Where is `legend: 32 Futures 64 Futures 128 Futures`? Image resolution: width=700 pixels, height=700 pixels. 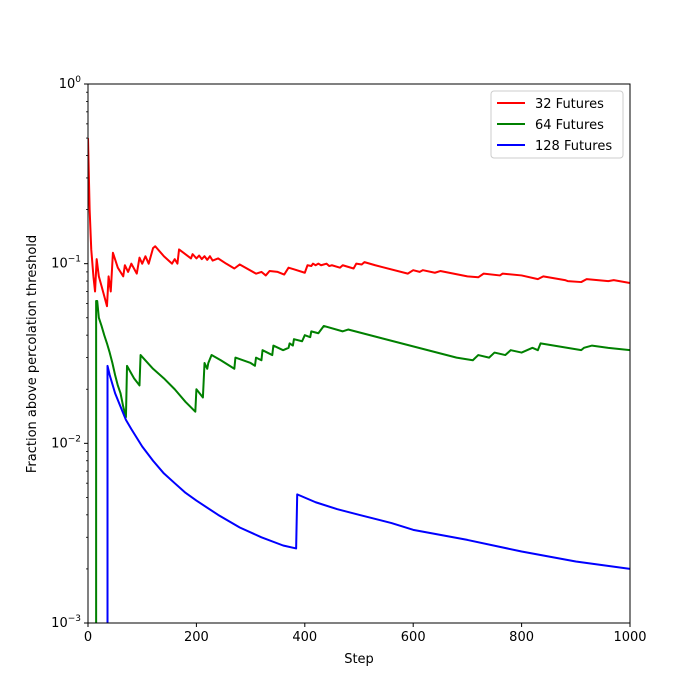 legend: 32 Futures 64 Futures 128 Futures is located at coordinates (557, 124).